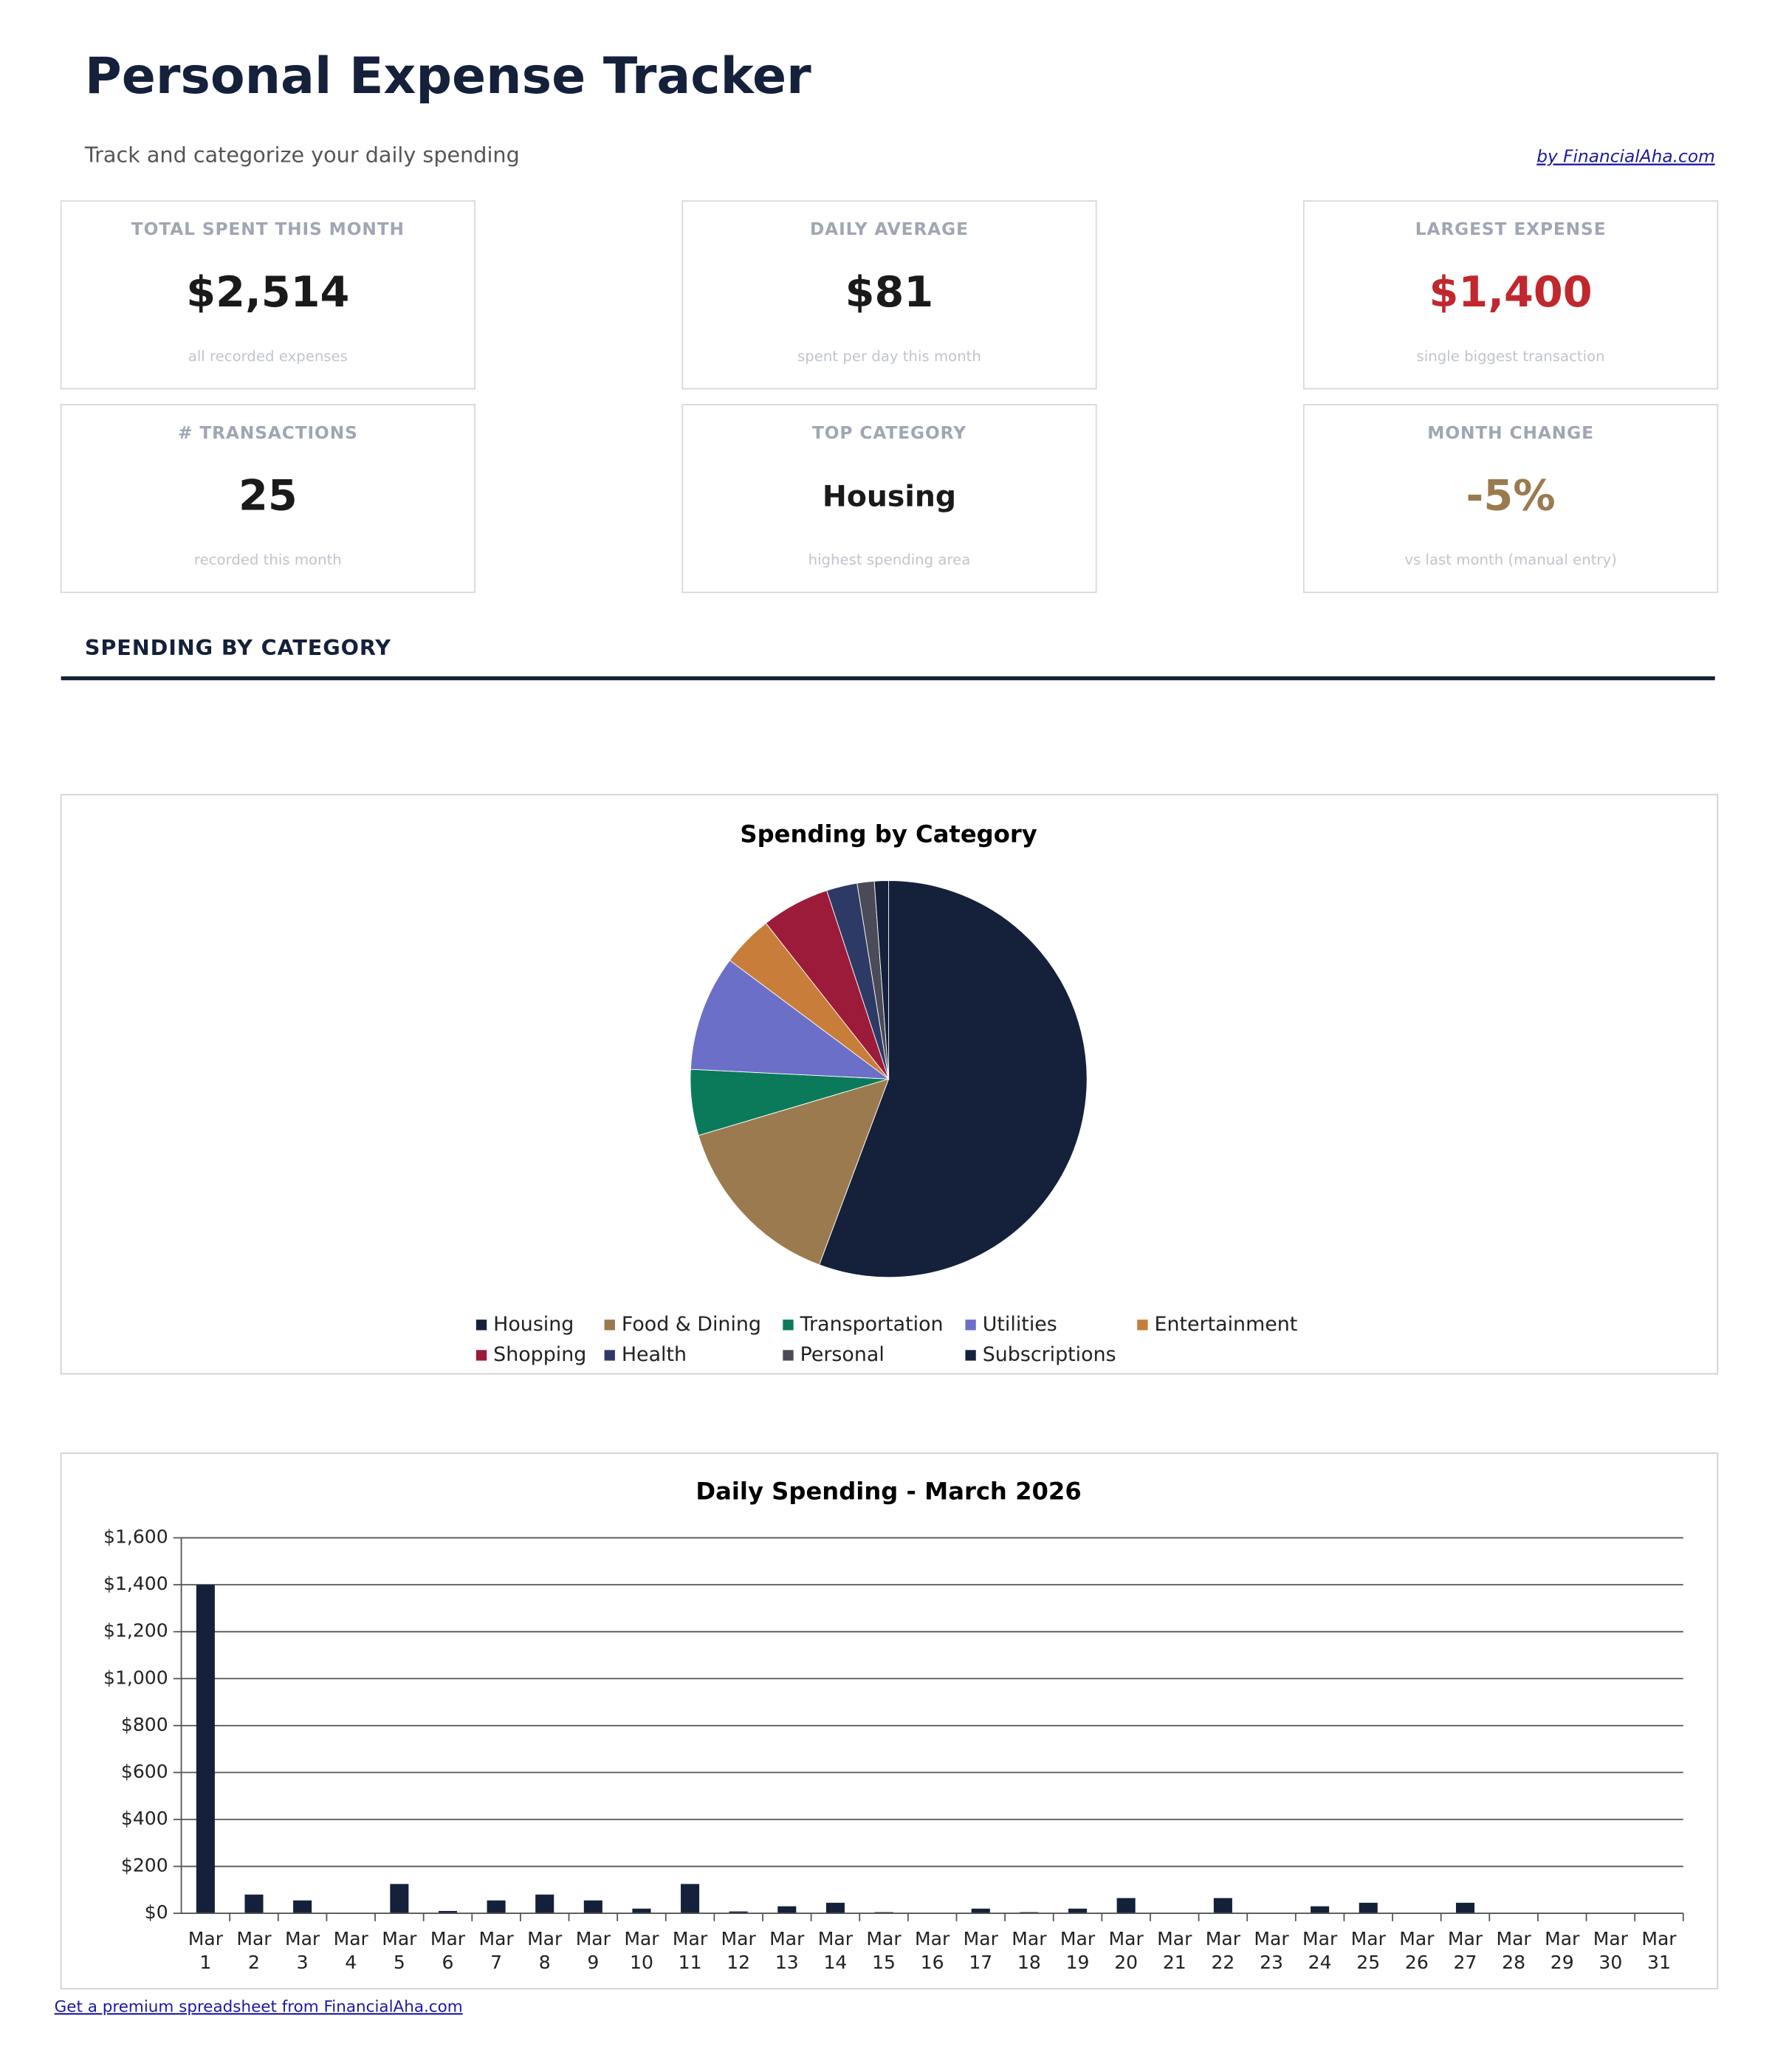 This screenshot has width=1772, height=2072. What do you see at coordinates (144, 1725) in the screenshot?
I see `y-tick-label: $800` at bounding box center [144, 1725].